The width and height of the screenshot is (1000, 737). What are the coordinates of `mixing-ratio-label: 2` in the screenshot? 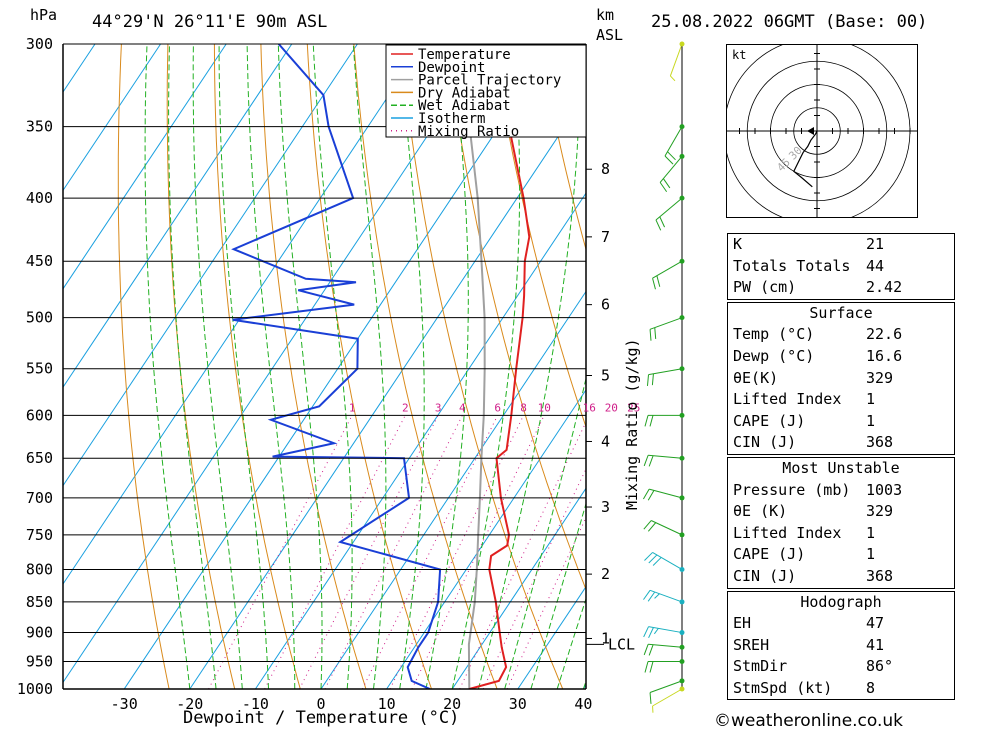 It's located at (405, 407).